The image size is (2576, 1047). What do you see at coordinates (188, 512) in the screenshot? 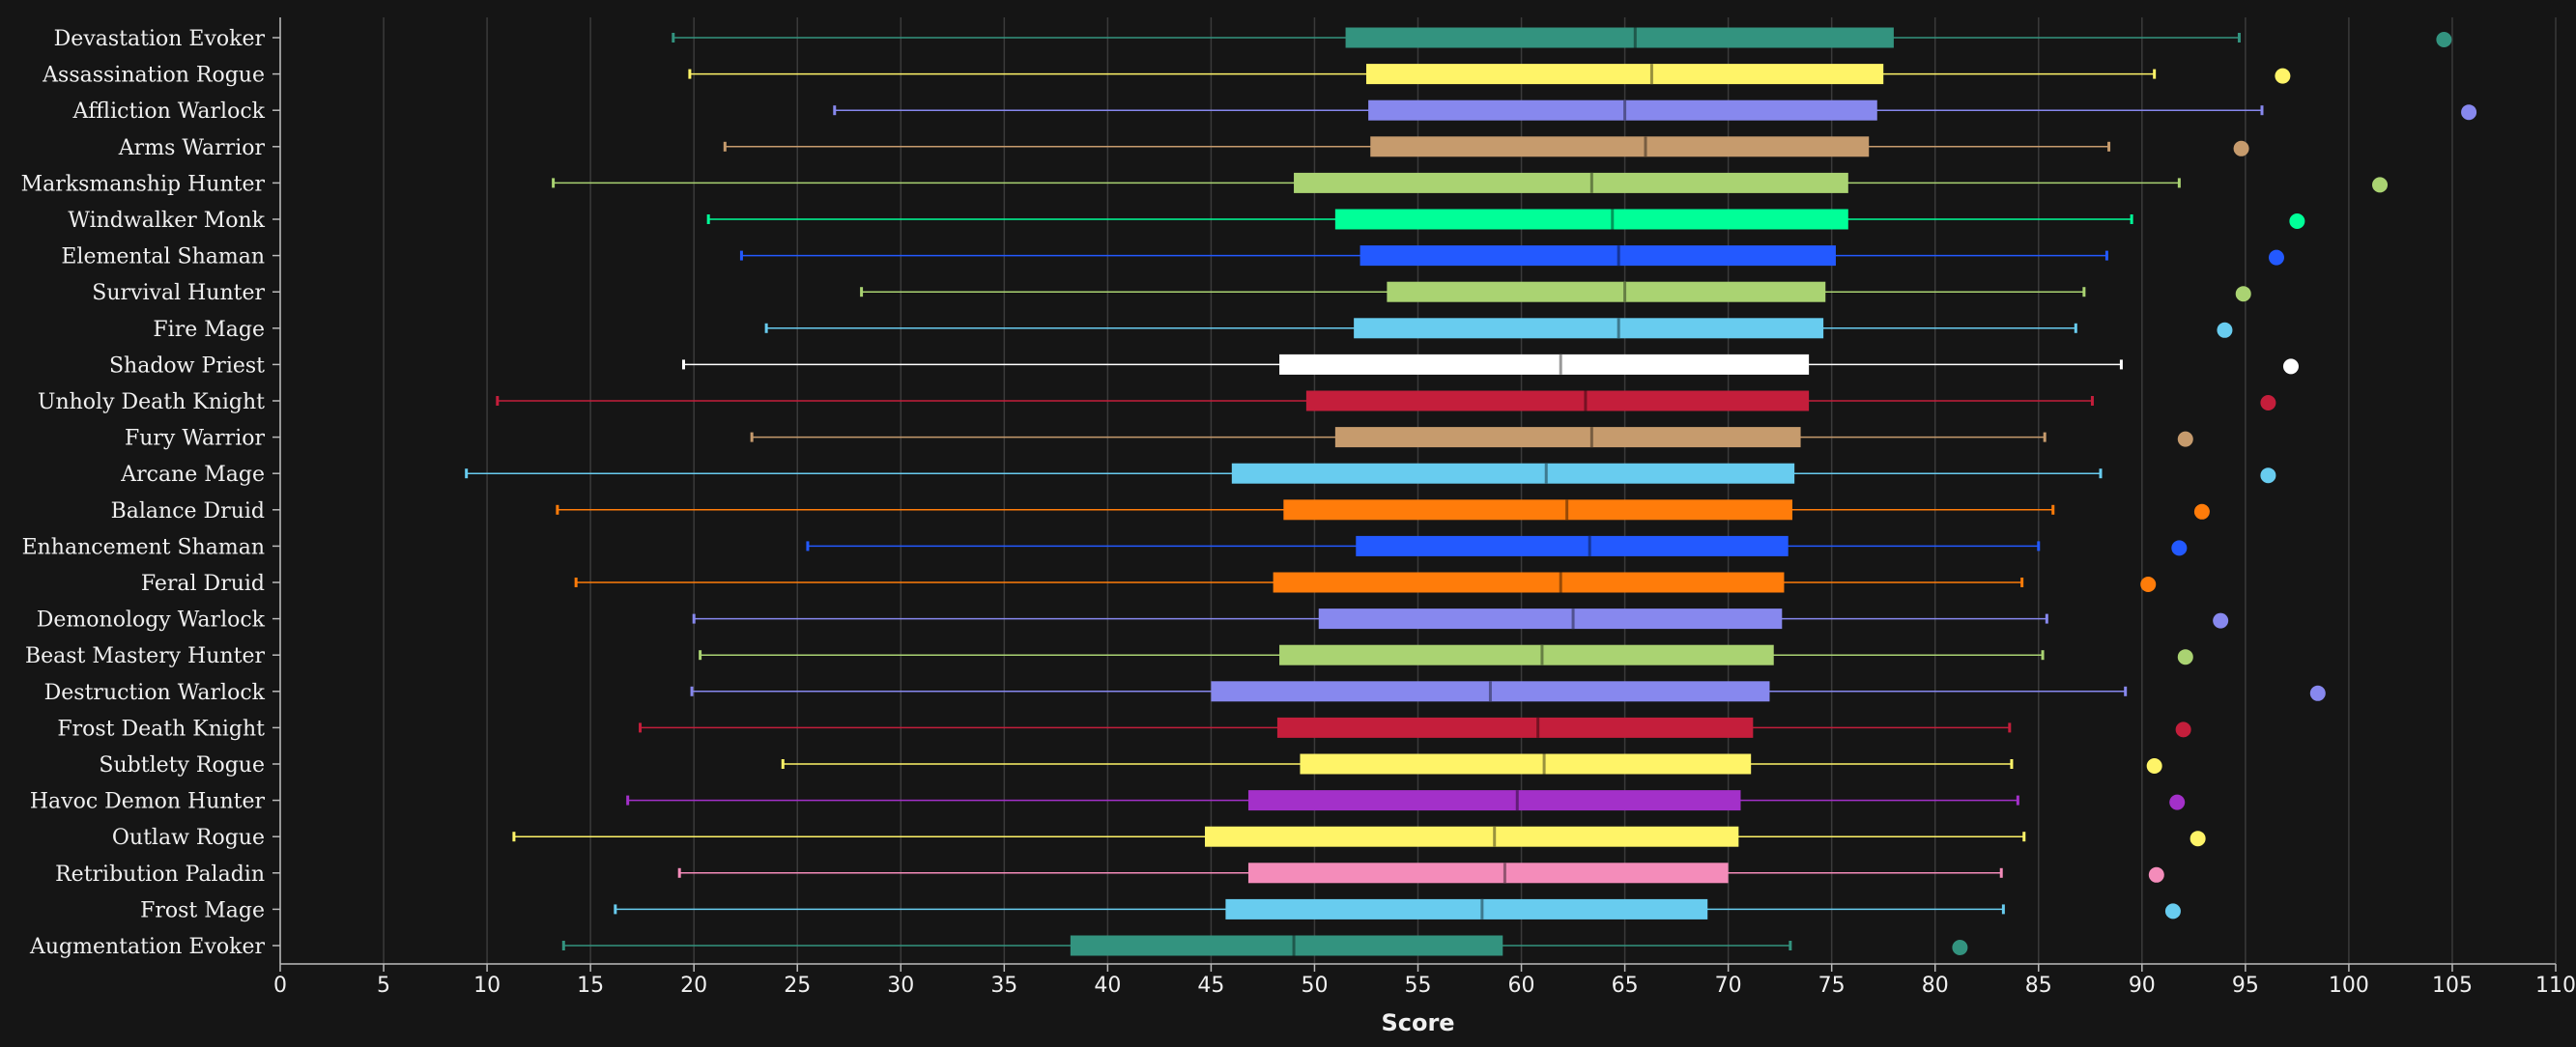
I see `category-label-balance-druid: Balance Druid` at bounding box center [188, 512].